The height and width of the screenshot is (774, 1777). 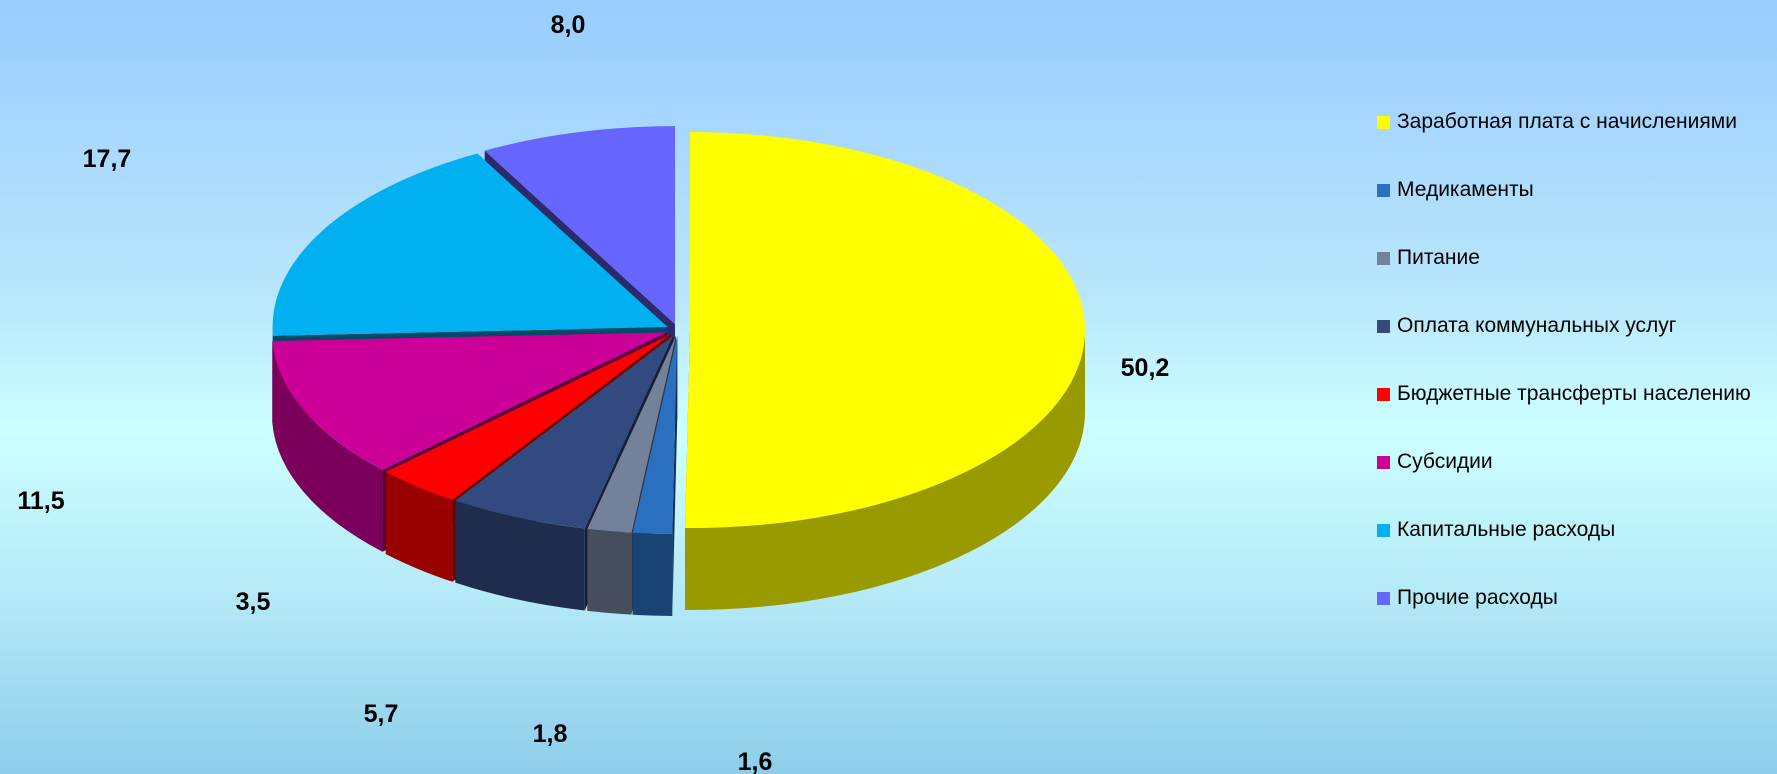 What do you see at coordinates (568, 25) in the screenshot?
I see `data-label: 8,0` at bounding box center [568, 25].